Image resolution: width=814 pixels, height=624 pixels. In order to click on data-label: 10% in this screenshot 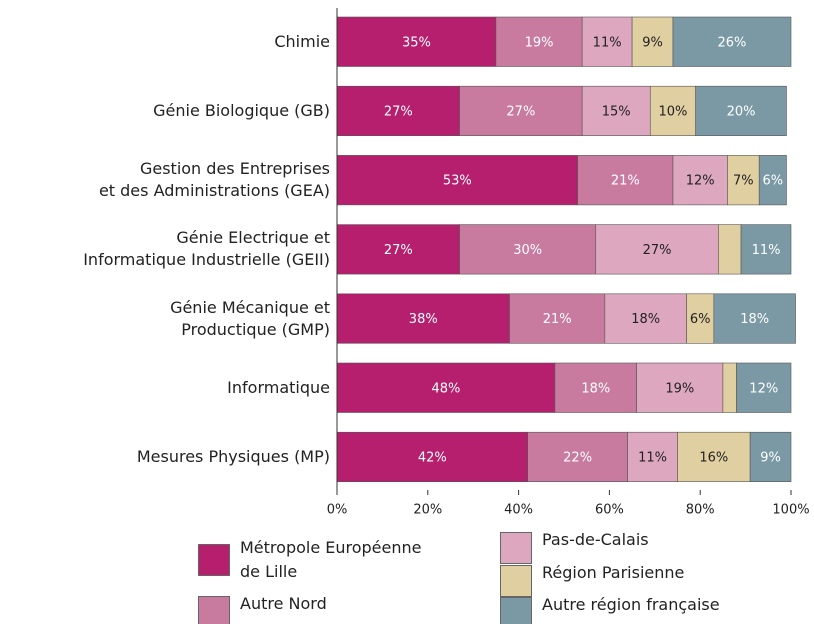, I will do `click(673, 111)`.